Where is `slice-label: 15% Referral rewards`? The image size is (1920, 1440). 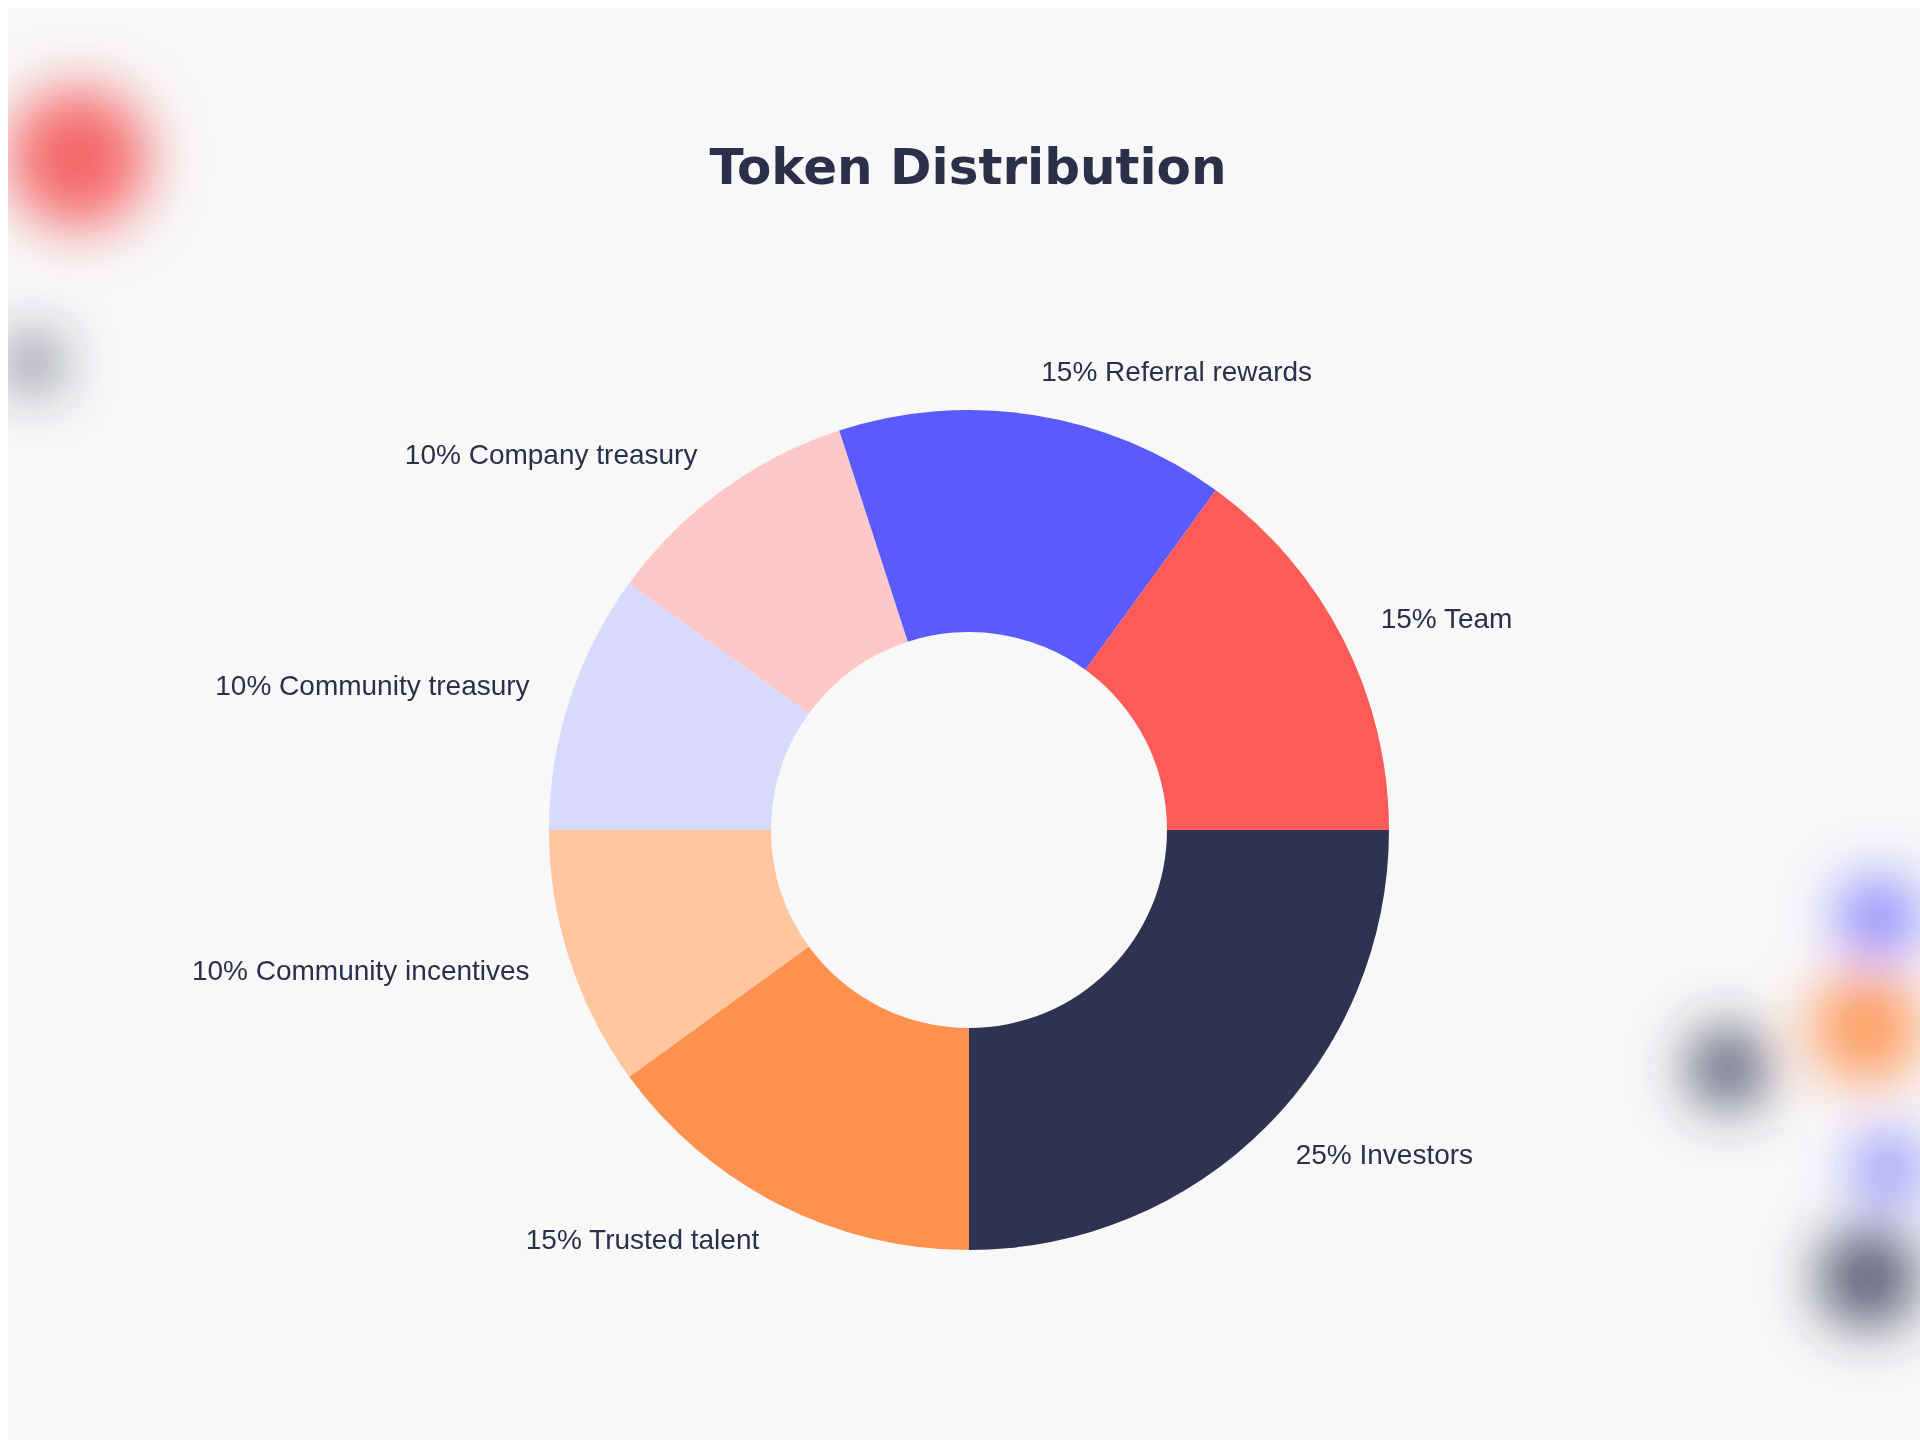
slice-label: 15% Referral rewards is located at coordinates (1177, 372).